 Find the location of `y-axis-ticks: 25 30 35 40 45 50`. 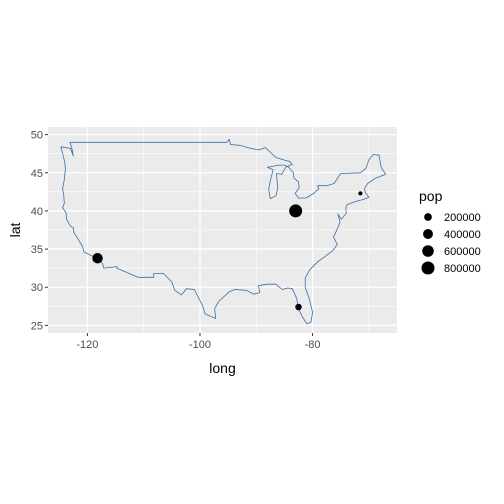

y-axis-ticks: 25 30 35 40 45 50 is located at coordinates (39, 231).